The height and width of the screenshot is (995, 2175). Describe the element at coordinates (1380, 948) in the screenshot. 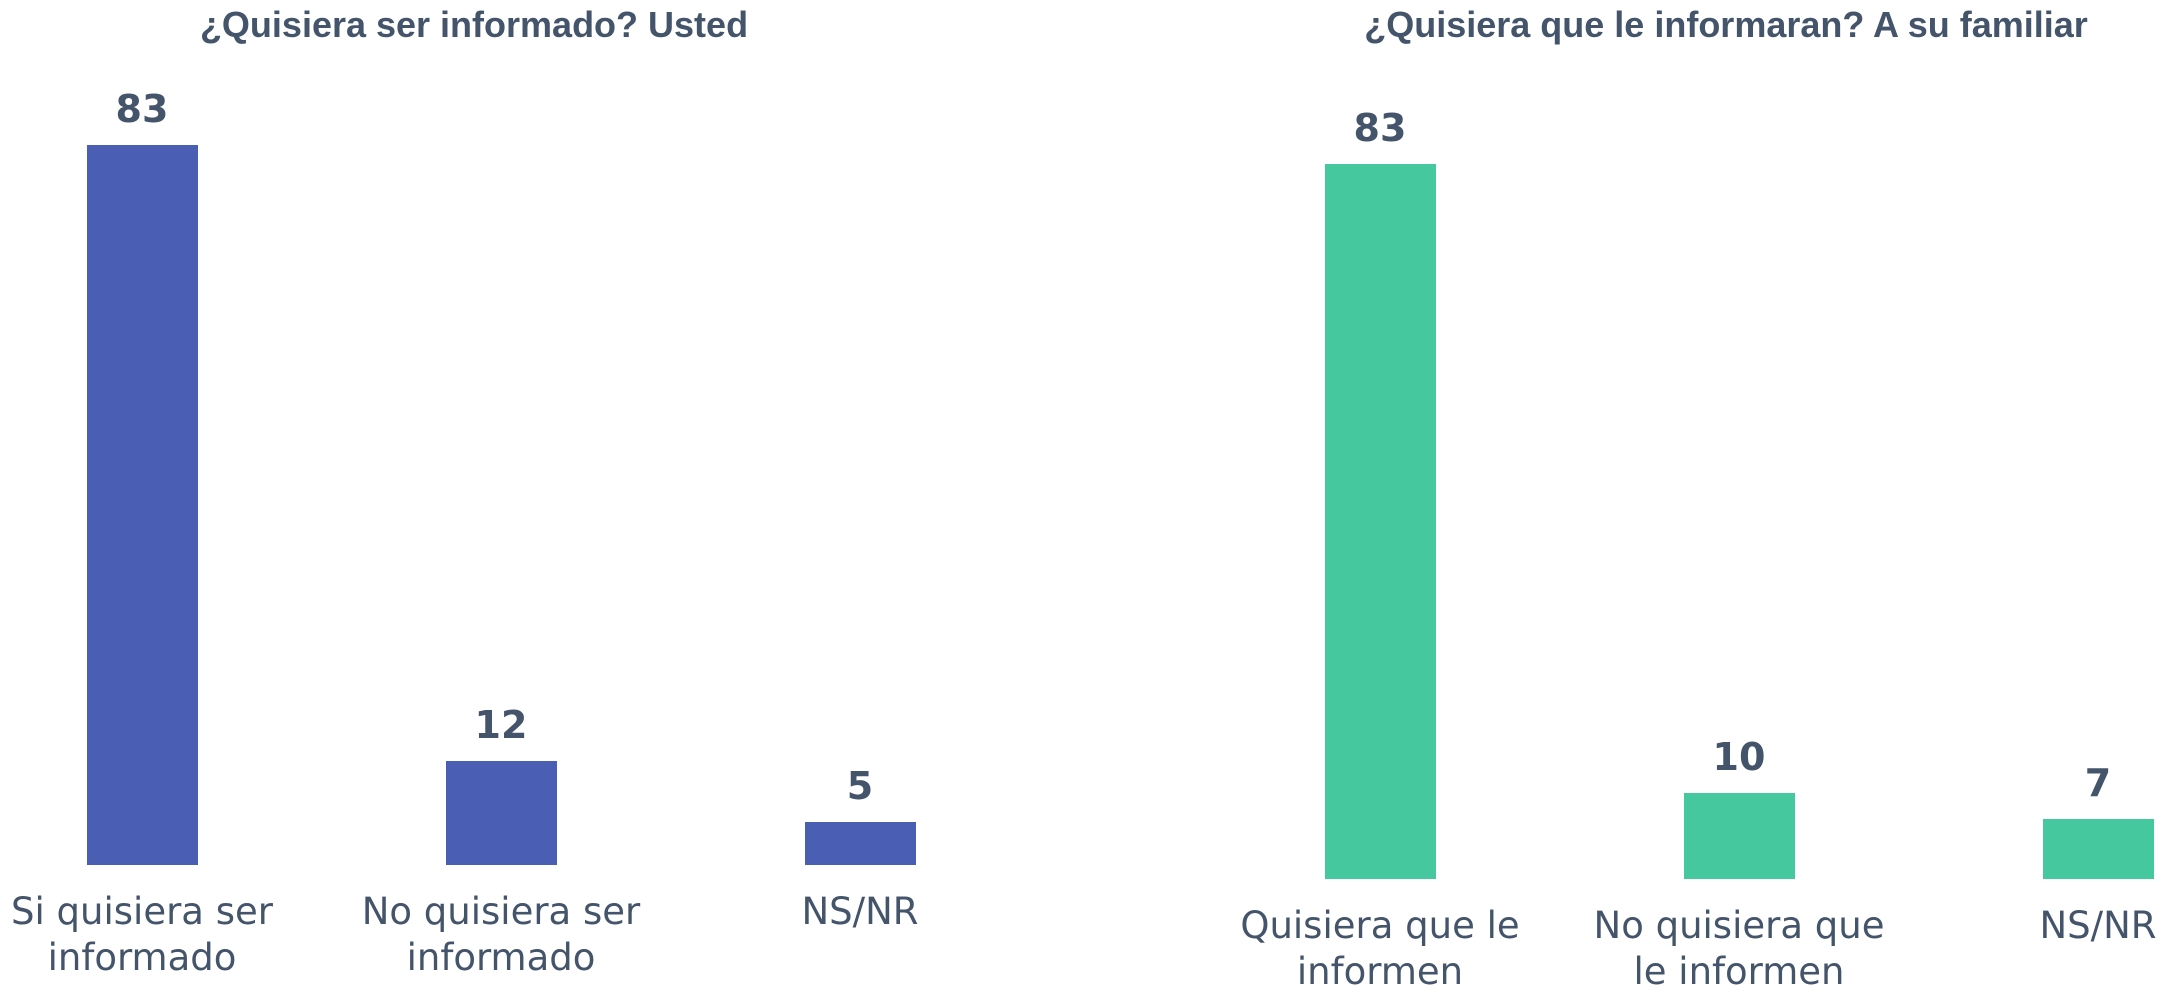

I see `x-tick-label: Quisiera que le informen` at that location.